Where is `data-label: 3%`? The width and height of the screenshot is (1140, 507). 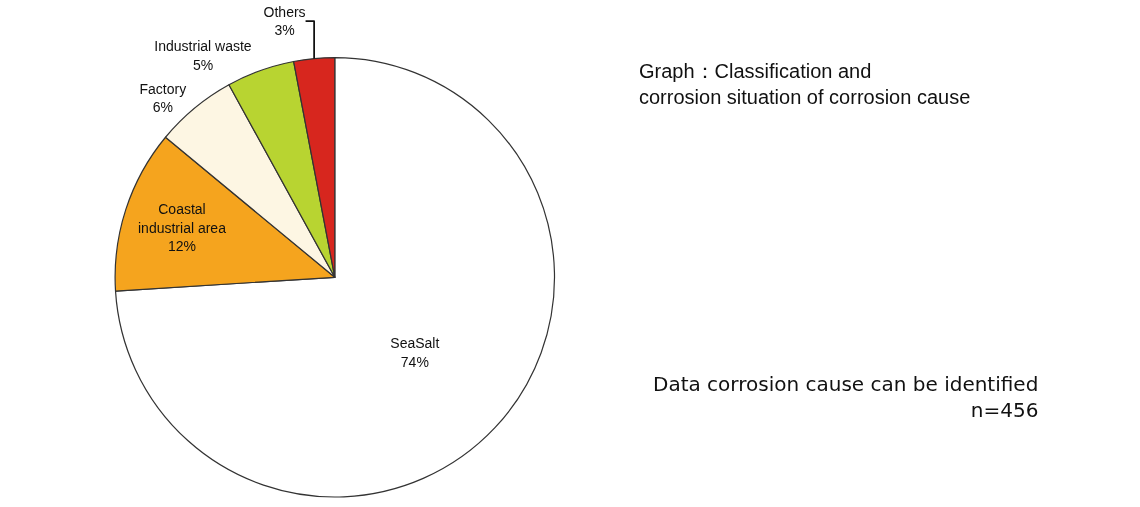
data-label: 3% is located at coordinates (284, 30).